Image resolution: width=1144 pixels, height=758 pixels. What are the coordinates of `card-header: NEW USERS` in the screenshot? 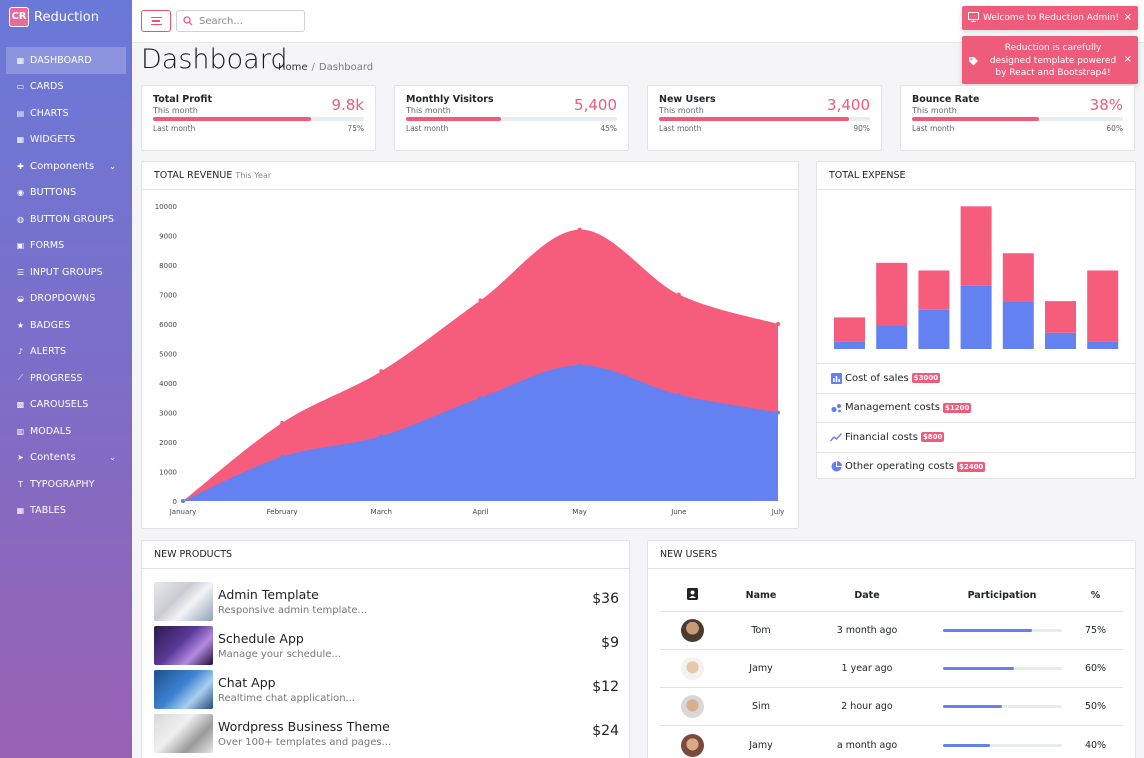 It's located at (891, 555).